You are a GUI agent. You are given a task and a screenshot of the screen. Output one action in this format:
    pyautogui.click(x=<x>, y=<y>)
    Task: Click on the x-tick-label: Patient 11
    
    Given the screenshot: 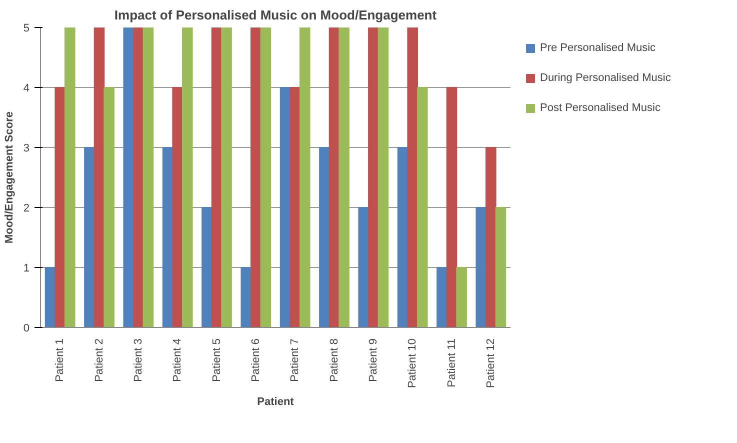 What is the action you would take?
    pyautogui.click(x=452, y=363)
    